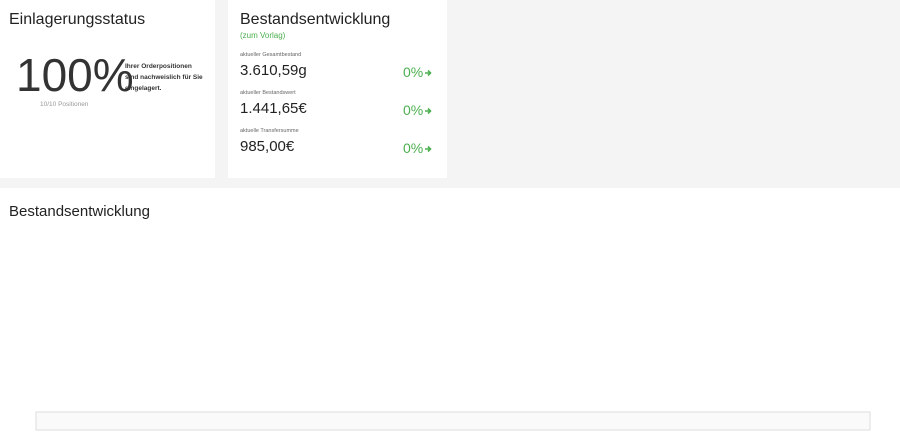 This screenshot has width=900, height=436. I want to click on metric-label: aktuelle Transfersumme, so click(269, 131).